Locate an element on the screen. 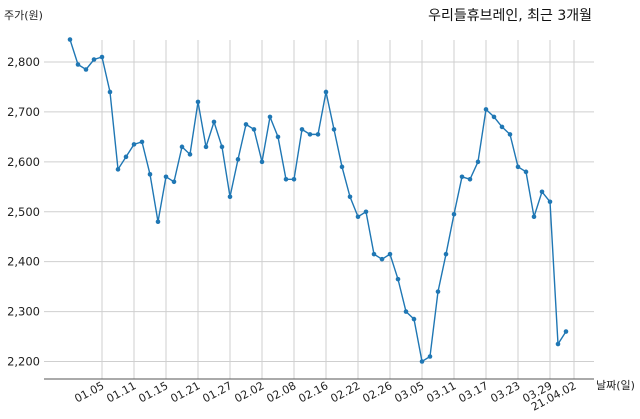  y-axis-label: 주가(원) is located at coordinates (23, 15).